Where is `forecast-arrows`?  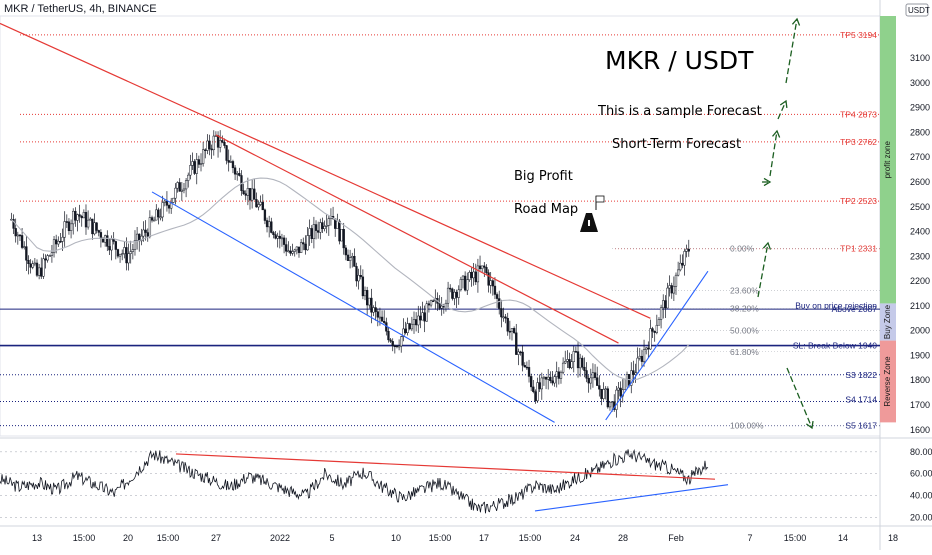
forecast-arrows is located at coordinates (785, 223).